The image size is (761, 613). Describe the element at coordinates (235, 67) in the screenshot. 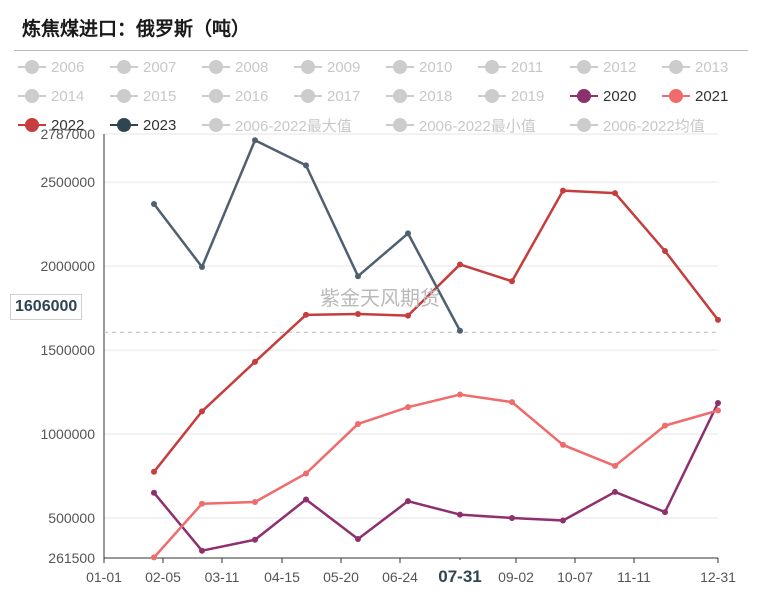

I see `legend-item-2008: 2008` at that location.